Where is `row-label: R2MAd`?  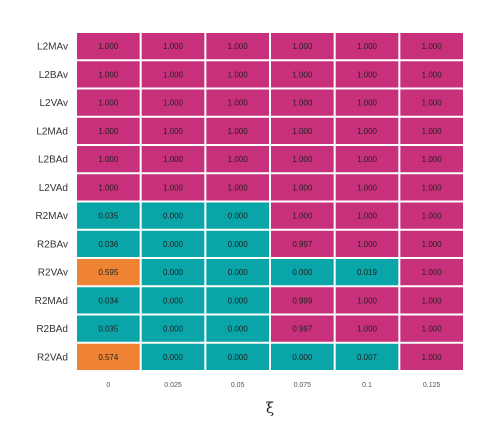 row-label: R2MAd is located at coordinates (51, 301).